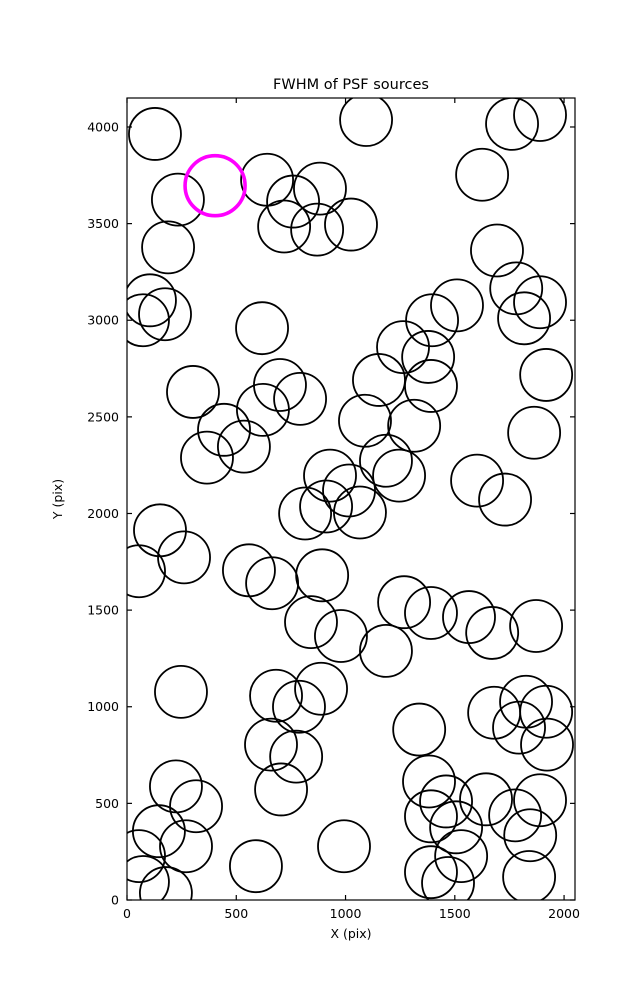  What do you see at coordinates (103, 416) in the screenshot?
I see `y-tick-label: 2500` at bounding box center [103, 416].